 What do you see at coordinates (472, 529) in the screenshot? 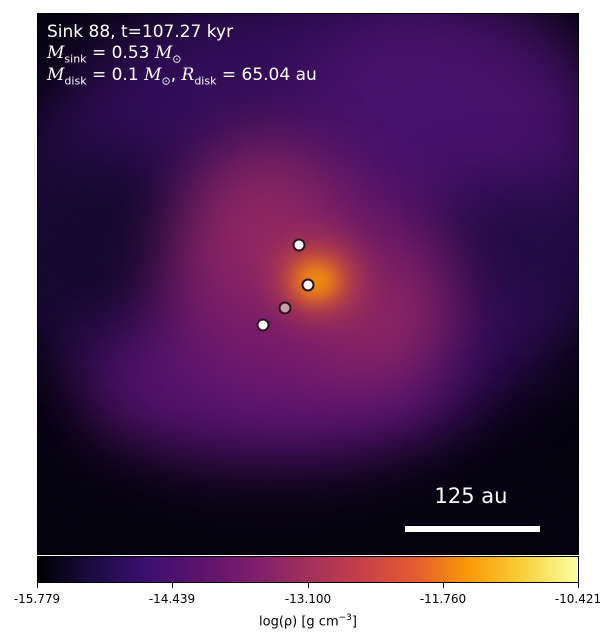
I see `scalebar-line` at bounding box center [472, 529].